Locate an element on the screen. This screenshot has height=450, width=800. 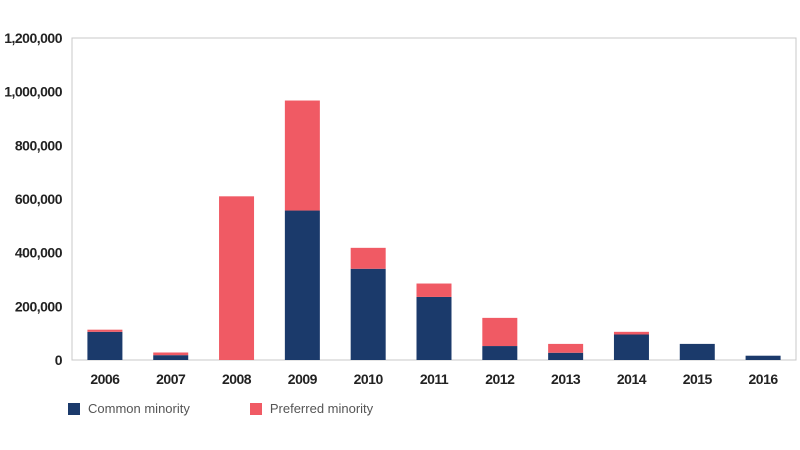
legend-swatch-common-minority is located at coordinates (74, 408).